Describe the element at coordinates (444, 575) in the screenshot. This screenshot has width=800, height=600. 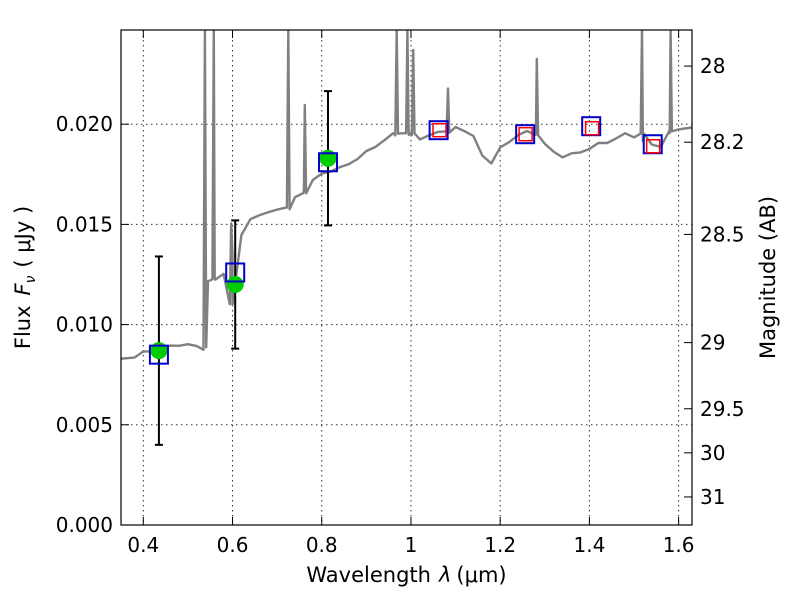
I see `x-axis-symbol: λ` at that location.